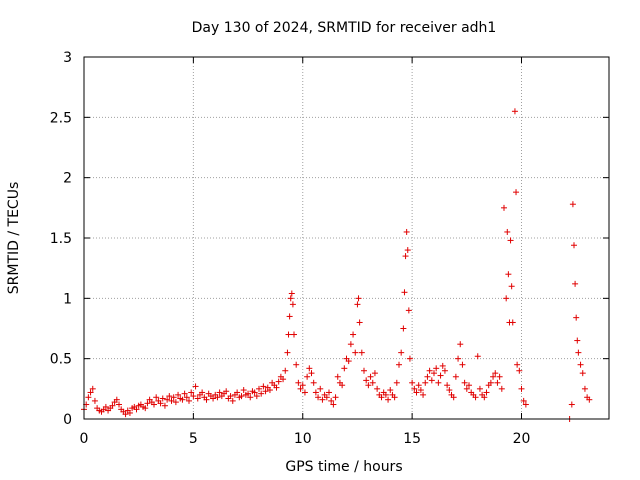 Image resolution: width=640 pixels, height=480 pixels. What do you see at coordinates (61, 118) in the screenshot?
I see `y-tick-label: 2.5` at bounding box center [61, 118].